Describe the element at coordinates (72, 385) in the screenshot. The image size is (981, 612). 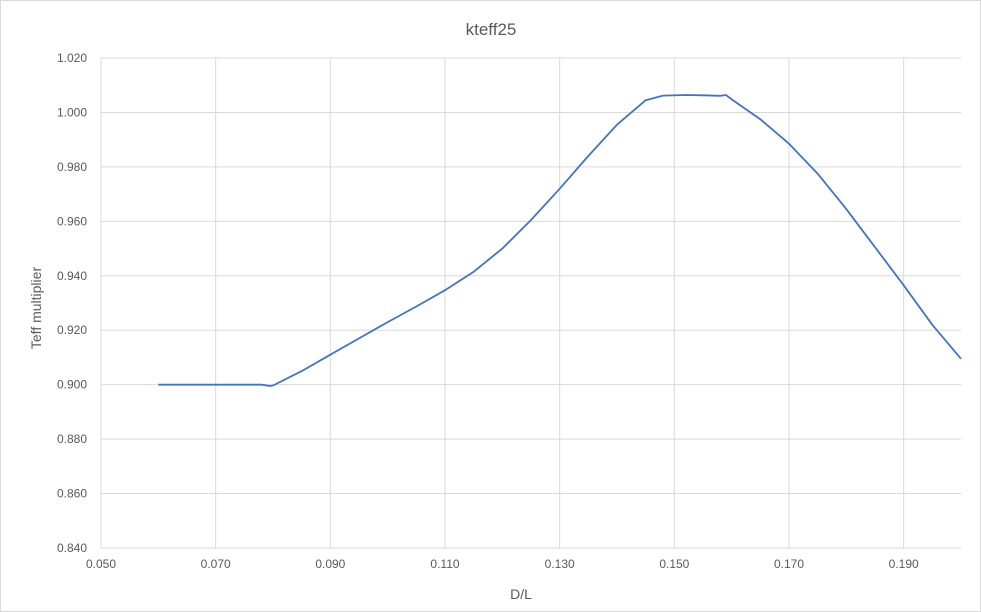
I see `y-tick-label: 0.900` at that location.